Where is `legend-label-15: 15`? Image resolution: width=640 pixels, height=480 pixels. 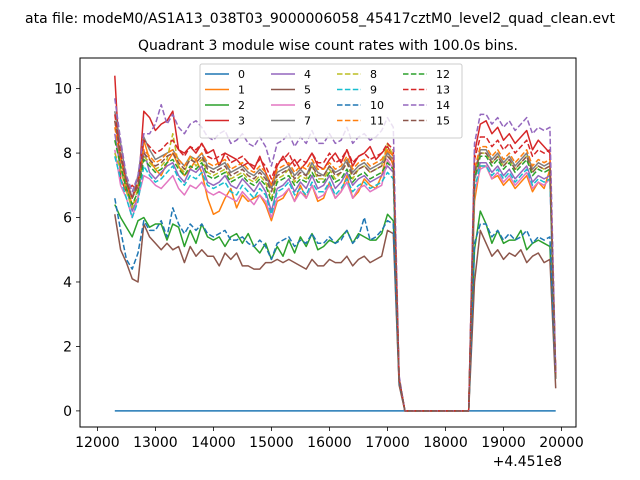
legend-label-15: 15 is located at coordinates (443, 121).